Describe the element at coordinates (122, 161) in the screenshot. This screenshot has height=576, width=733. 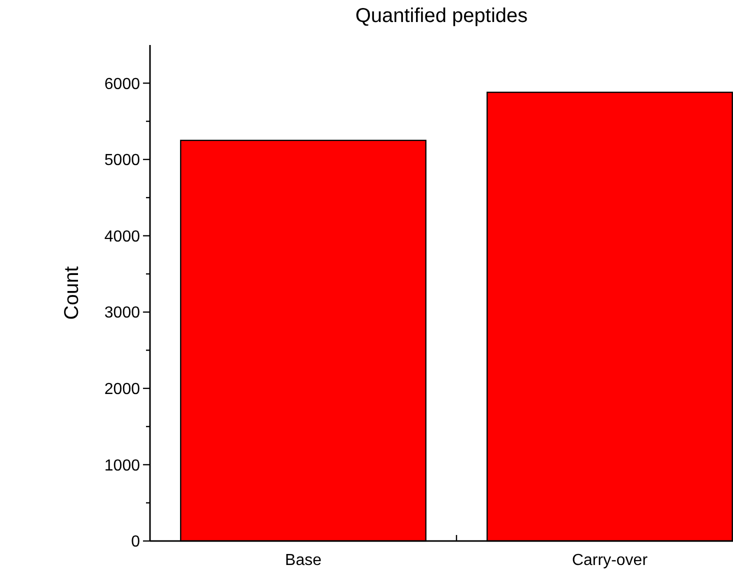
I see `y-tick-label: 5000` at that location.